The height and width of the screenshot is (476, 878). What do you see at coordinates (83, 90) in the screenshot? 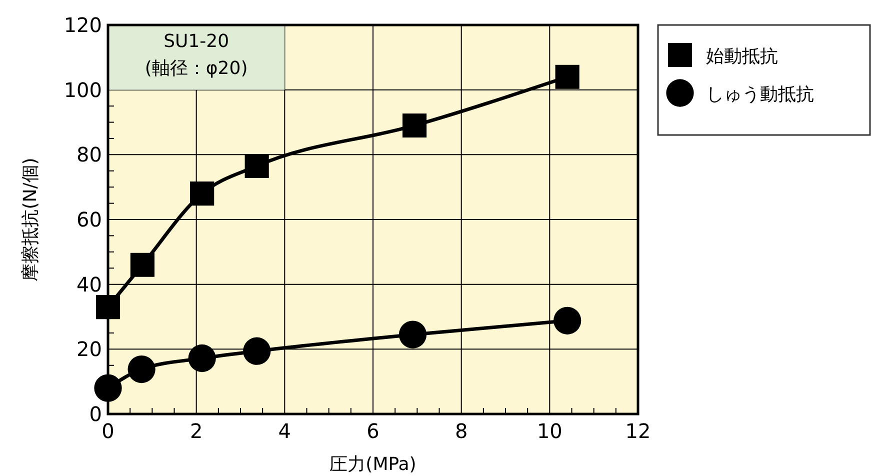
I see `y-tick-label: 100` at bounding box center [83, 90].